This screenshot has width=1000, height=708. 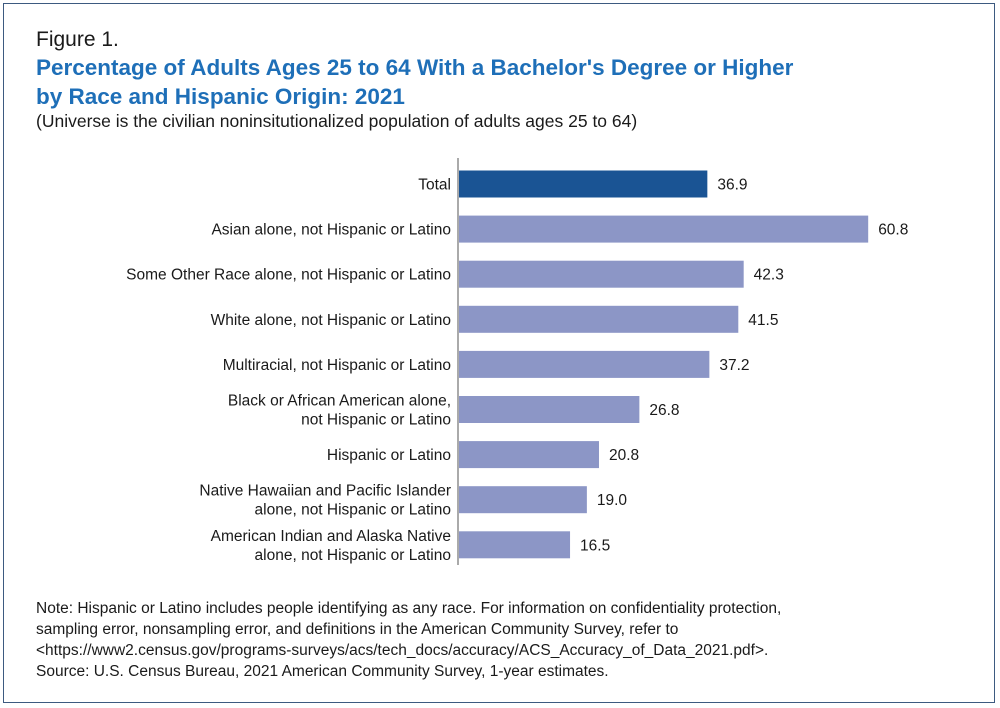 I want to click on bar-value-label: 20.8, so click(x=624, y=455).